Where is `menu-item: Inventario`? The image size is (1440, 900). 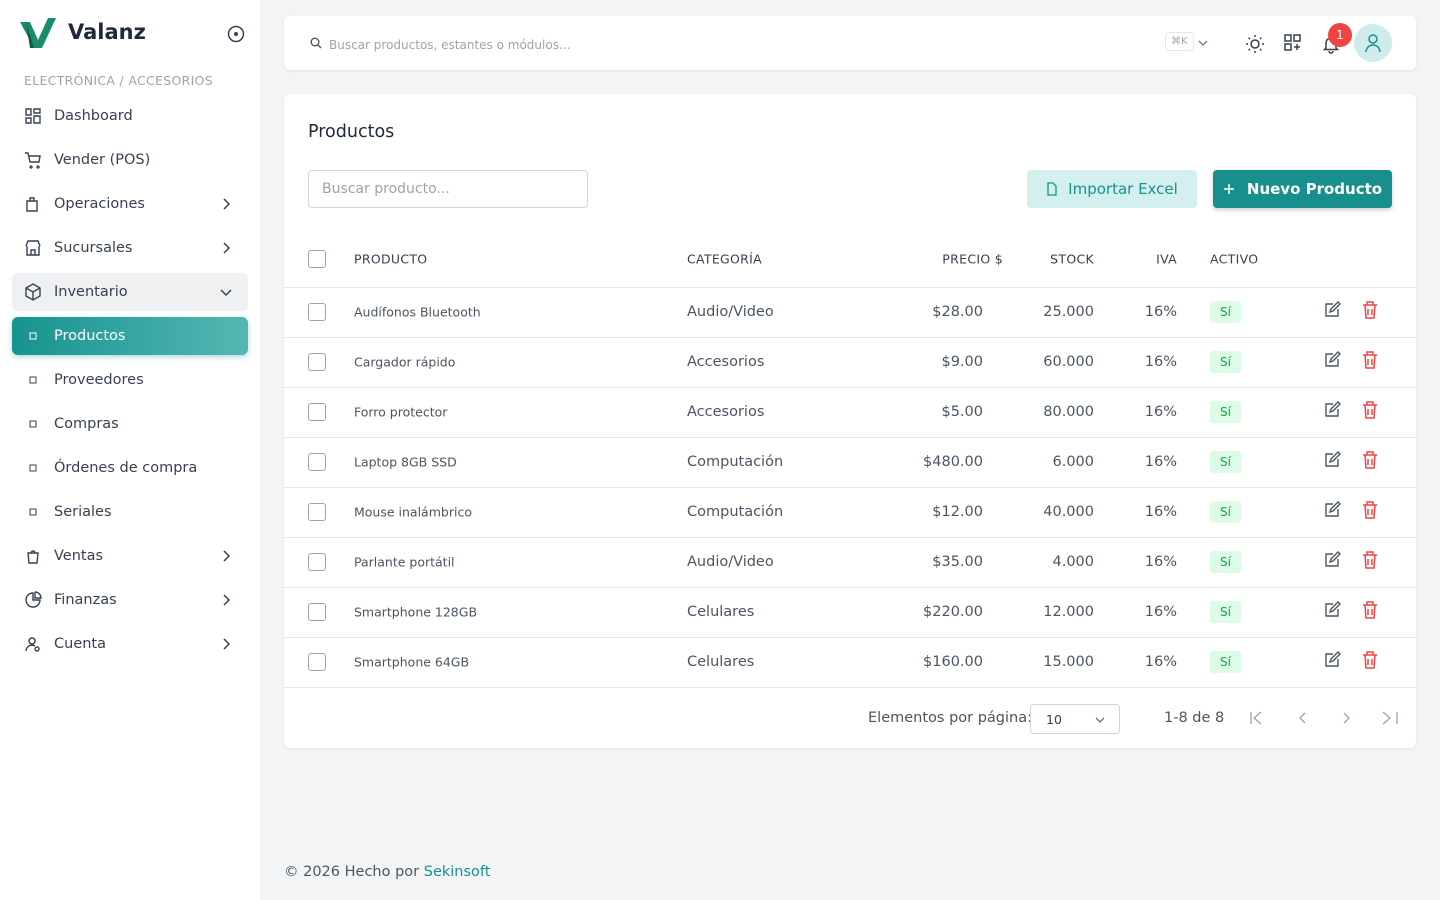
menu-item: Inventario is located at coordinates (130, 292).